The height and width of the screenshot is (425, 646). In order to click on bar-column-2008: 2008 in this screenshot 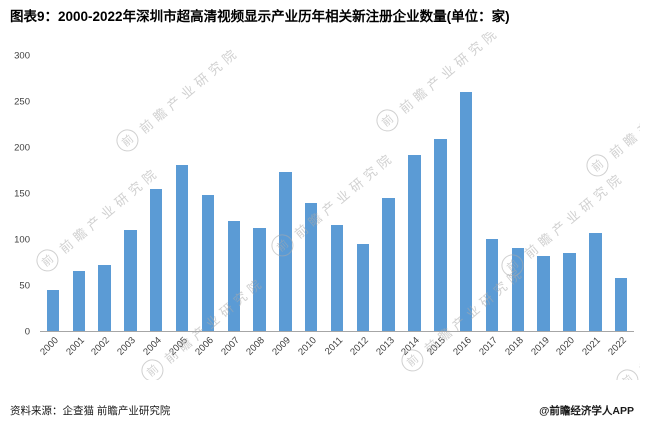, I will do `click(259, 207)`.